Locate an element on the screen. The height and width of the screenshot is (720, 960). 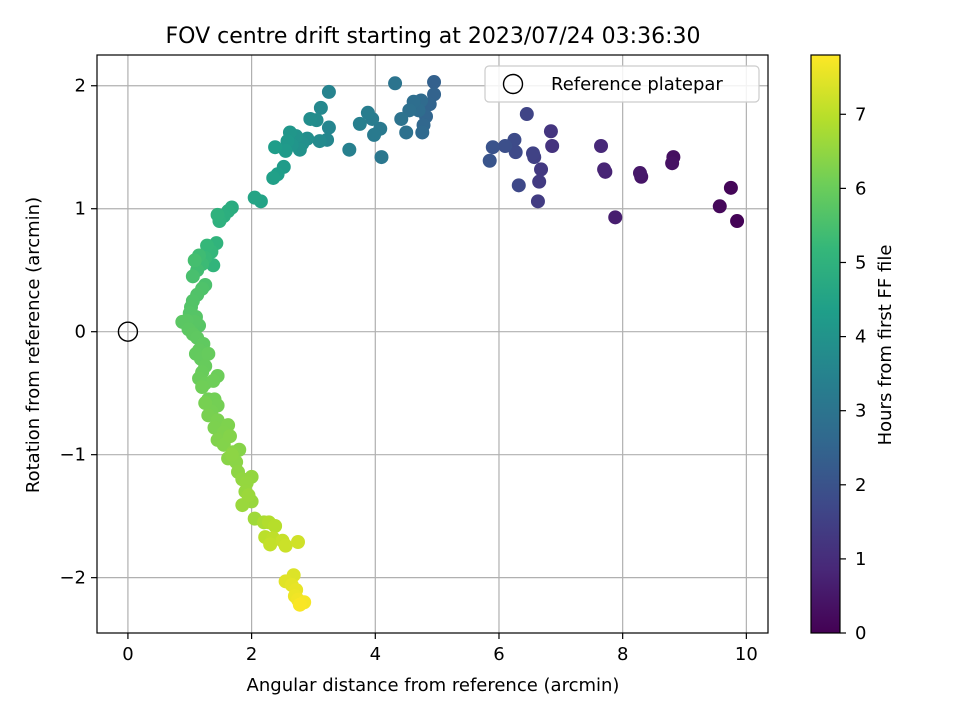
y-tick-label: 0 is located at coordinates (80, 332).